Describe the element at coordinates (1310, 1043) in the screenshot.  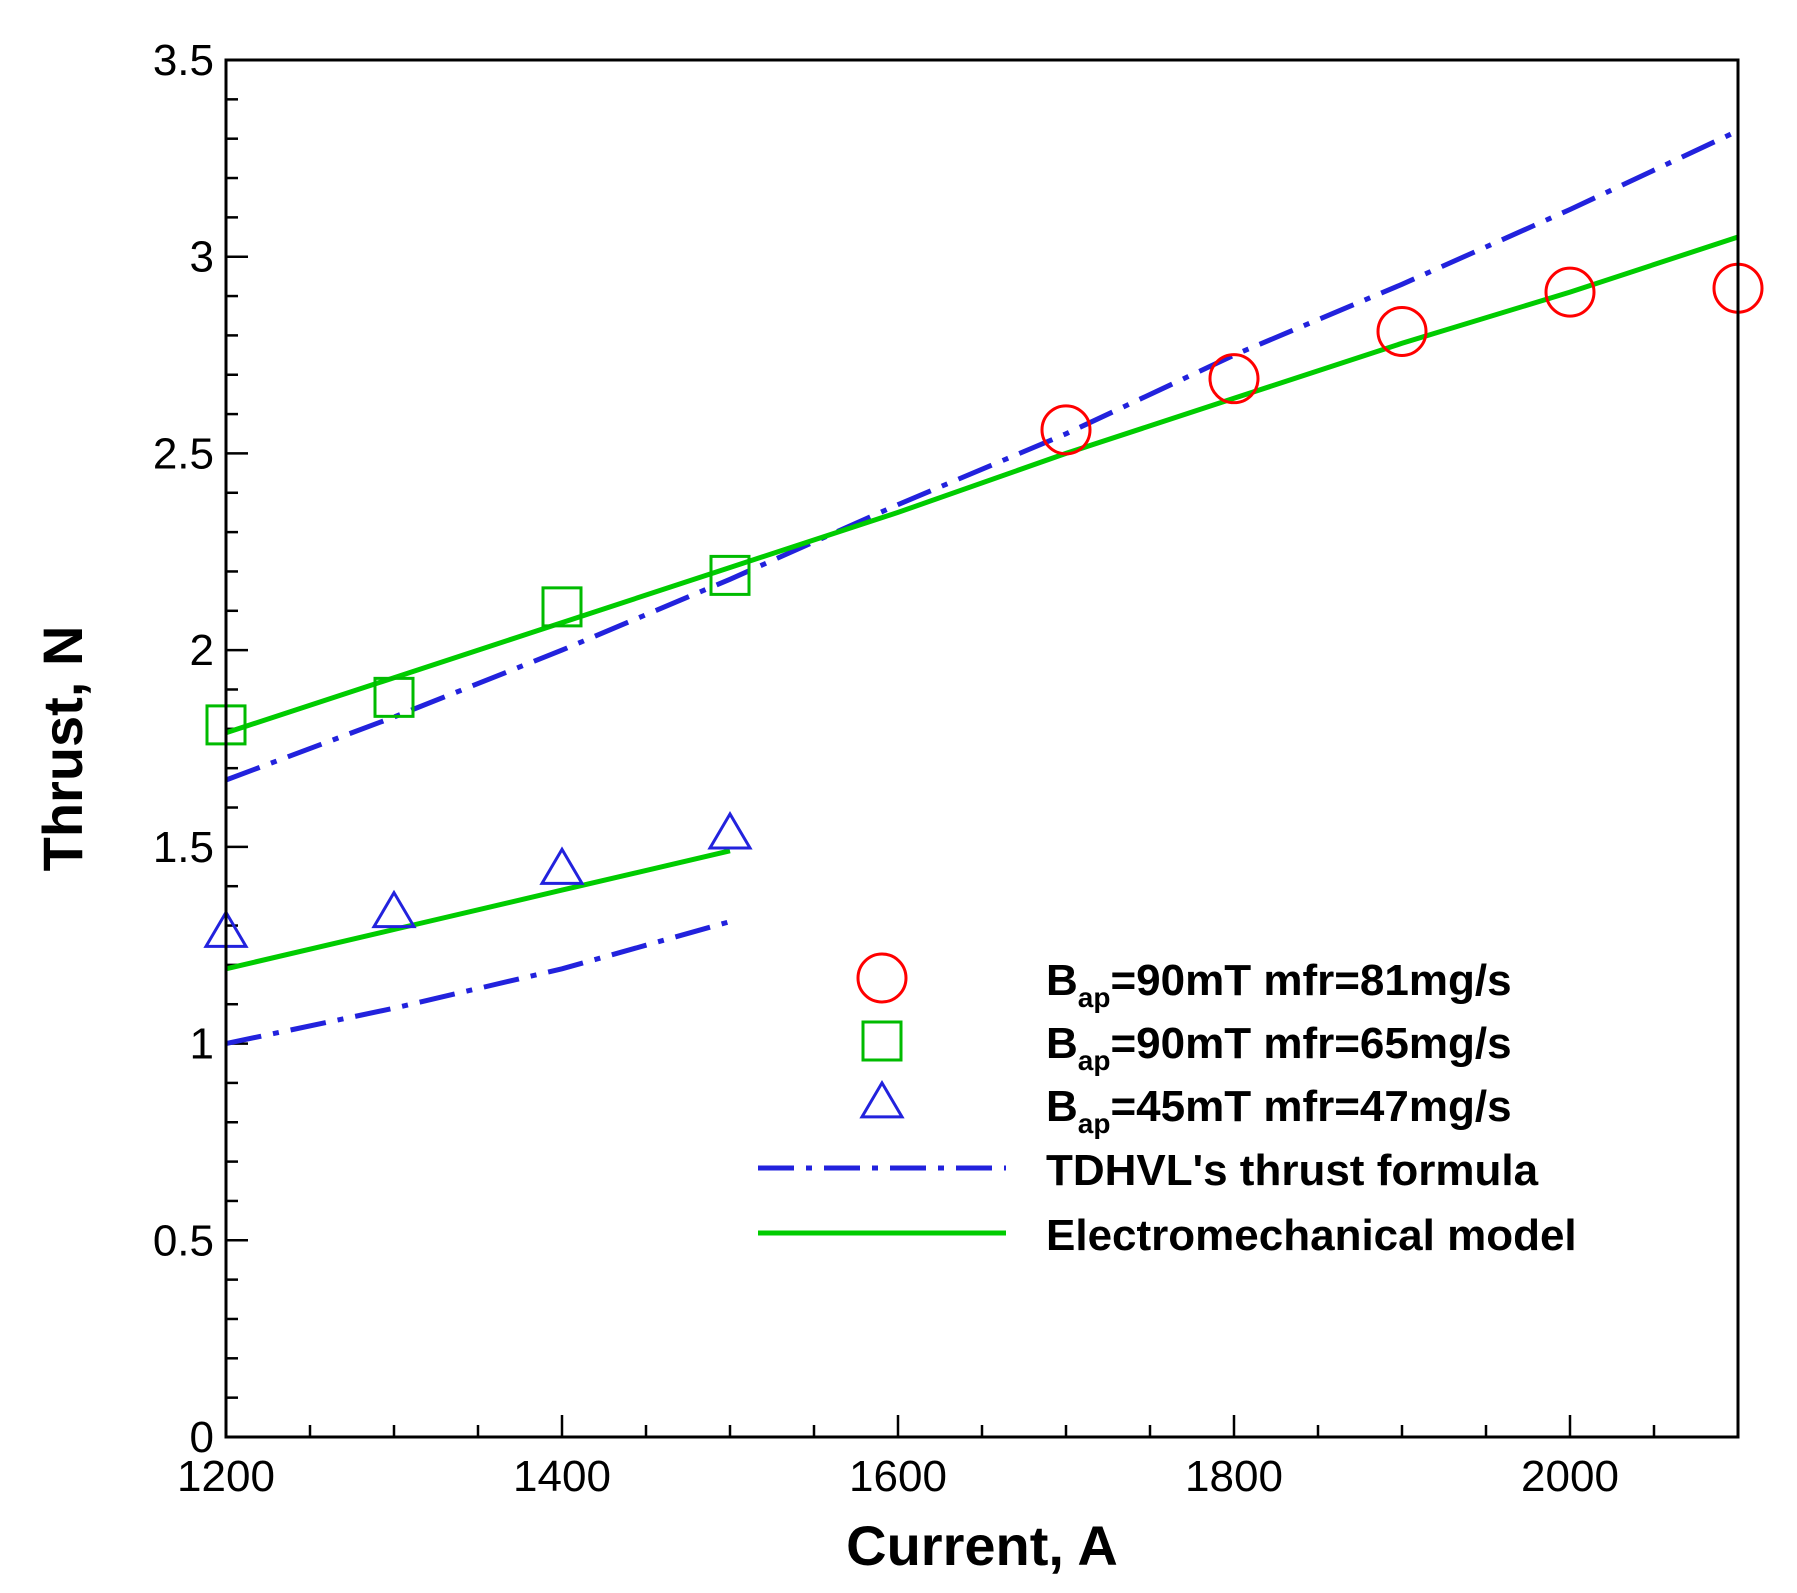
I see `legend-label-rest: =90mT mfr=65mg/s` at that location.